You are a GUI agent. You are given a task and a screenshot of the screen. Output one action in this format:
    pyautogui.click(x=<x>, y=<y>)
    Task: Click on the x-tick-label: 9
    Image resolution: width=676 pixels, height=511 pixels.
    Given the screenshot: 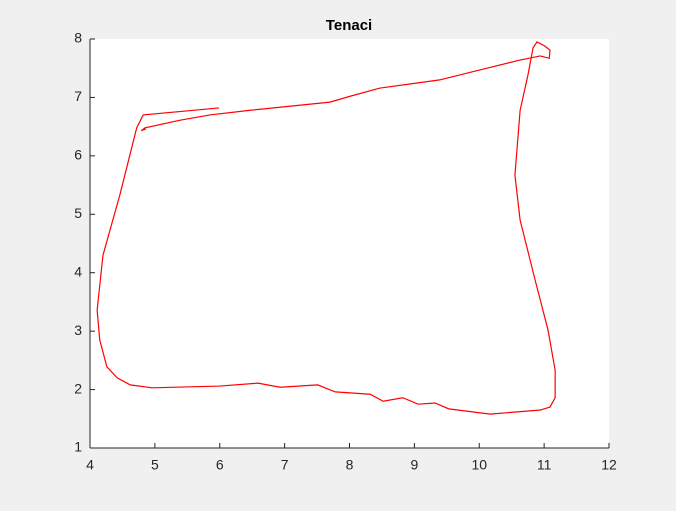 What is the action you would take?
    pyautogui.click(x=414, y=465)
    